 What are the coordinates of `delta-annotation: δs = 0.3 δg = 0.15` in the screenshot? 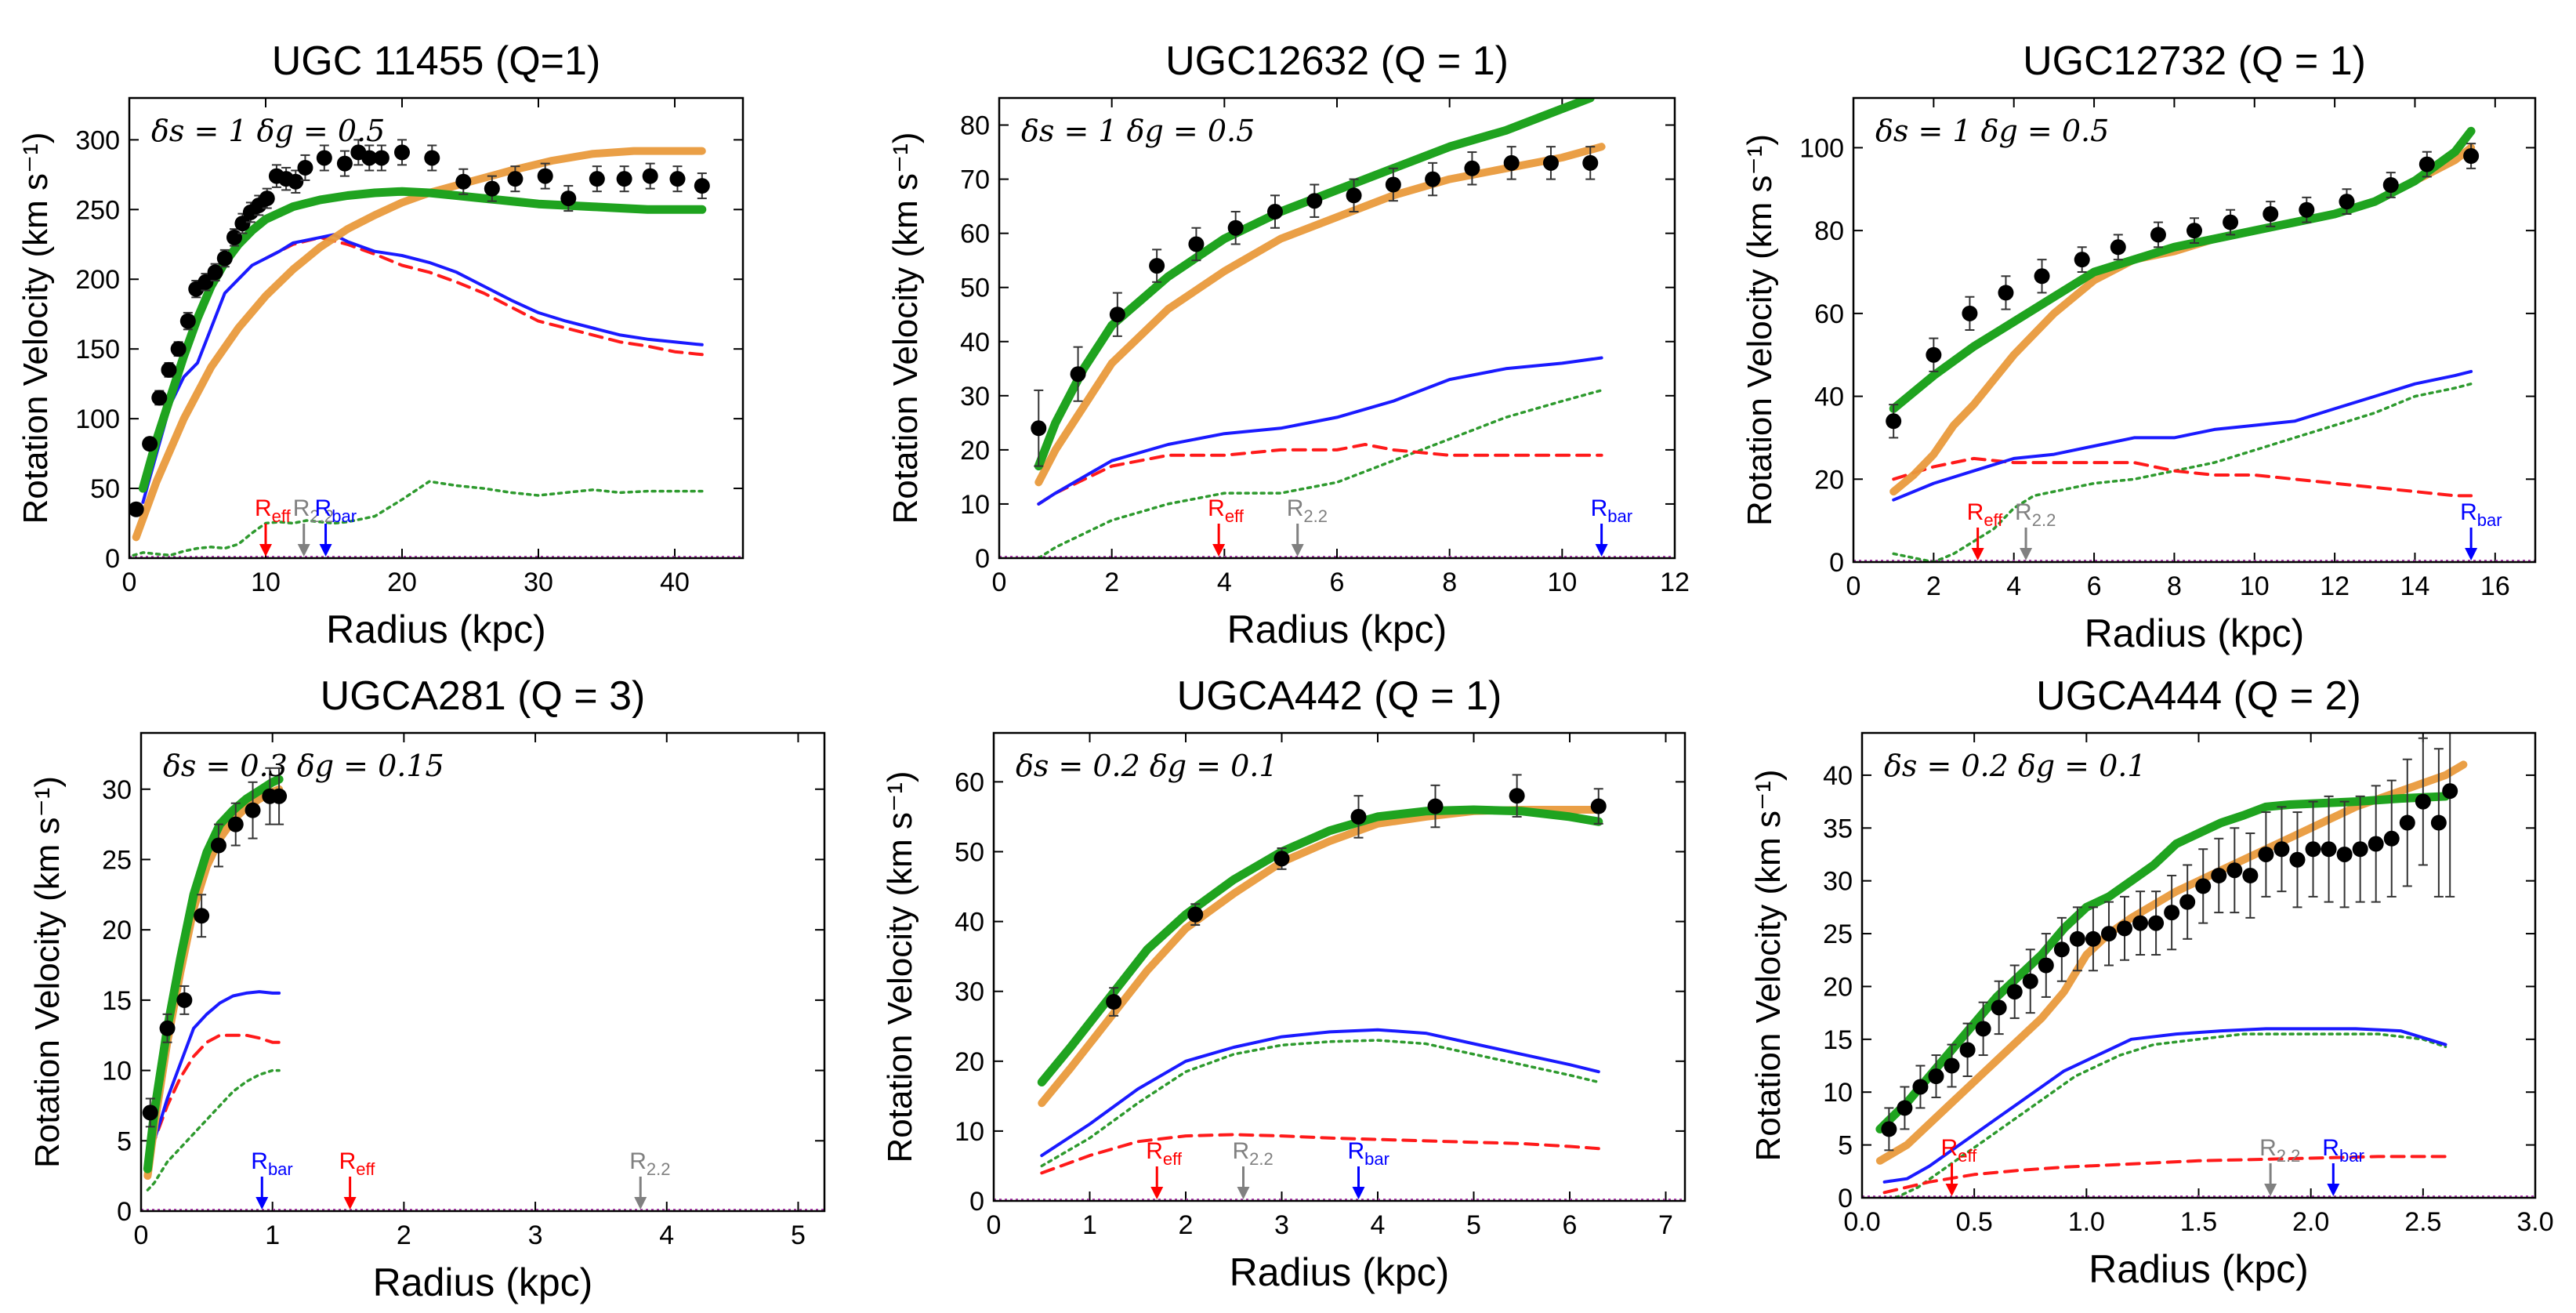 It's located at (303, 766).